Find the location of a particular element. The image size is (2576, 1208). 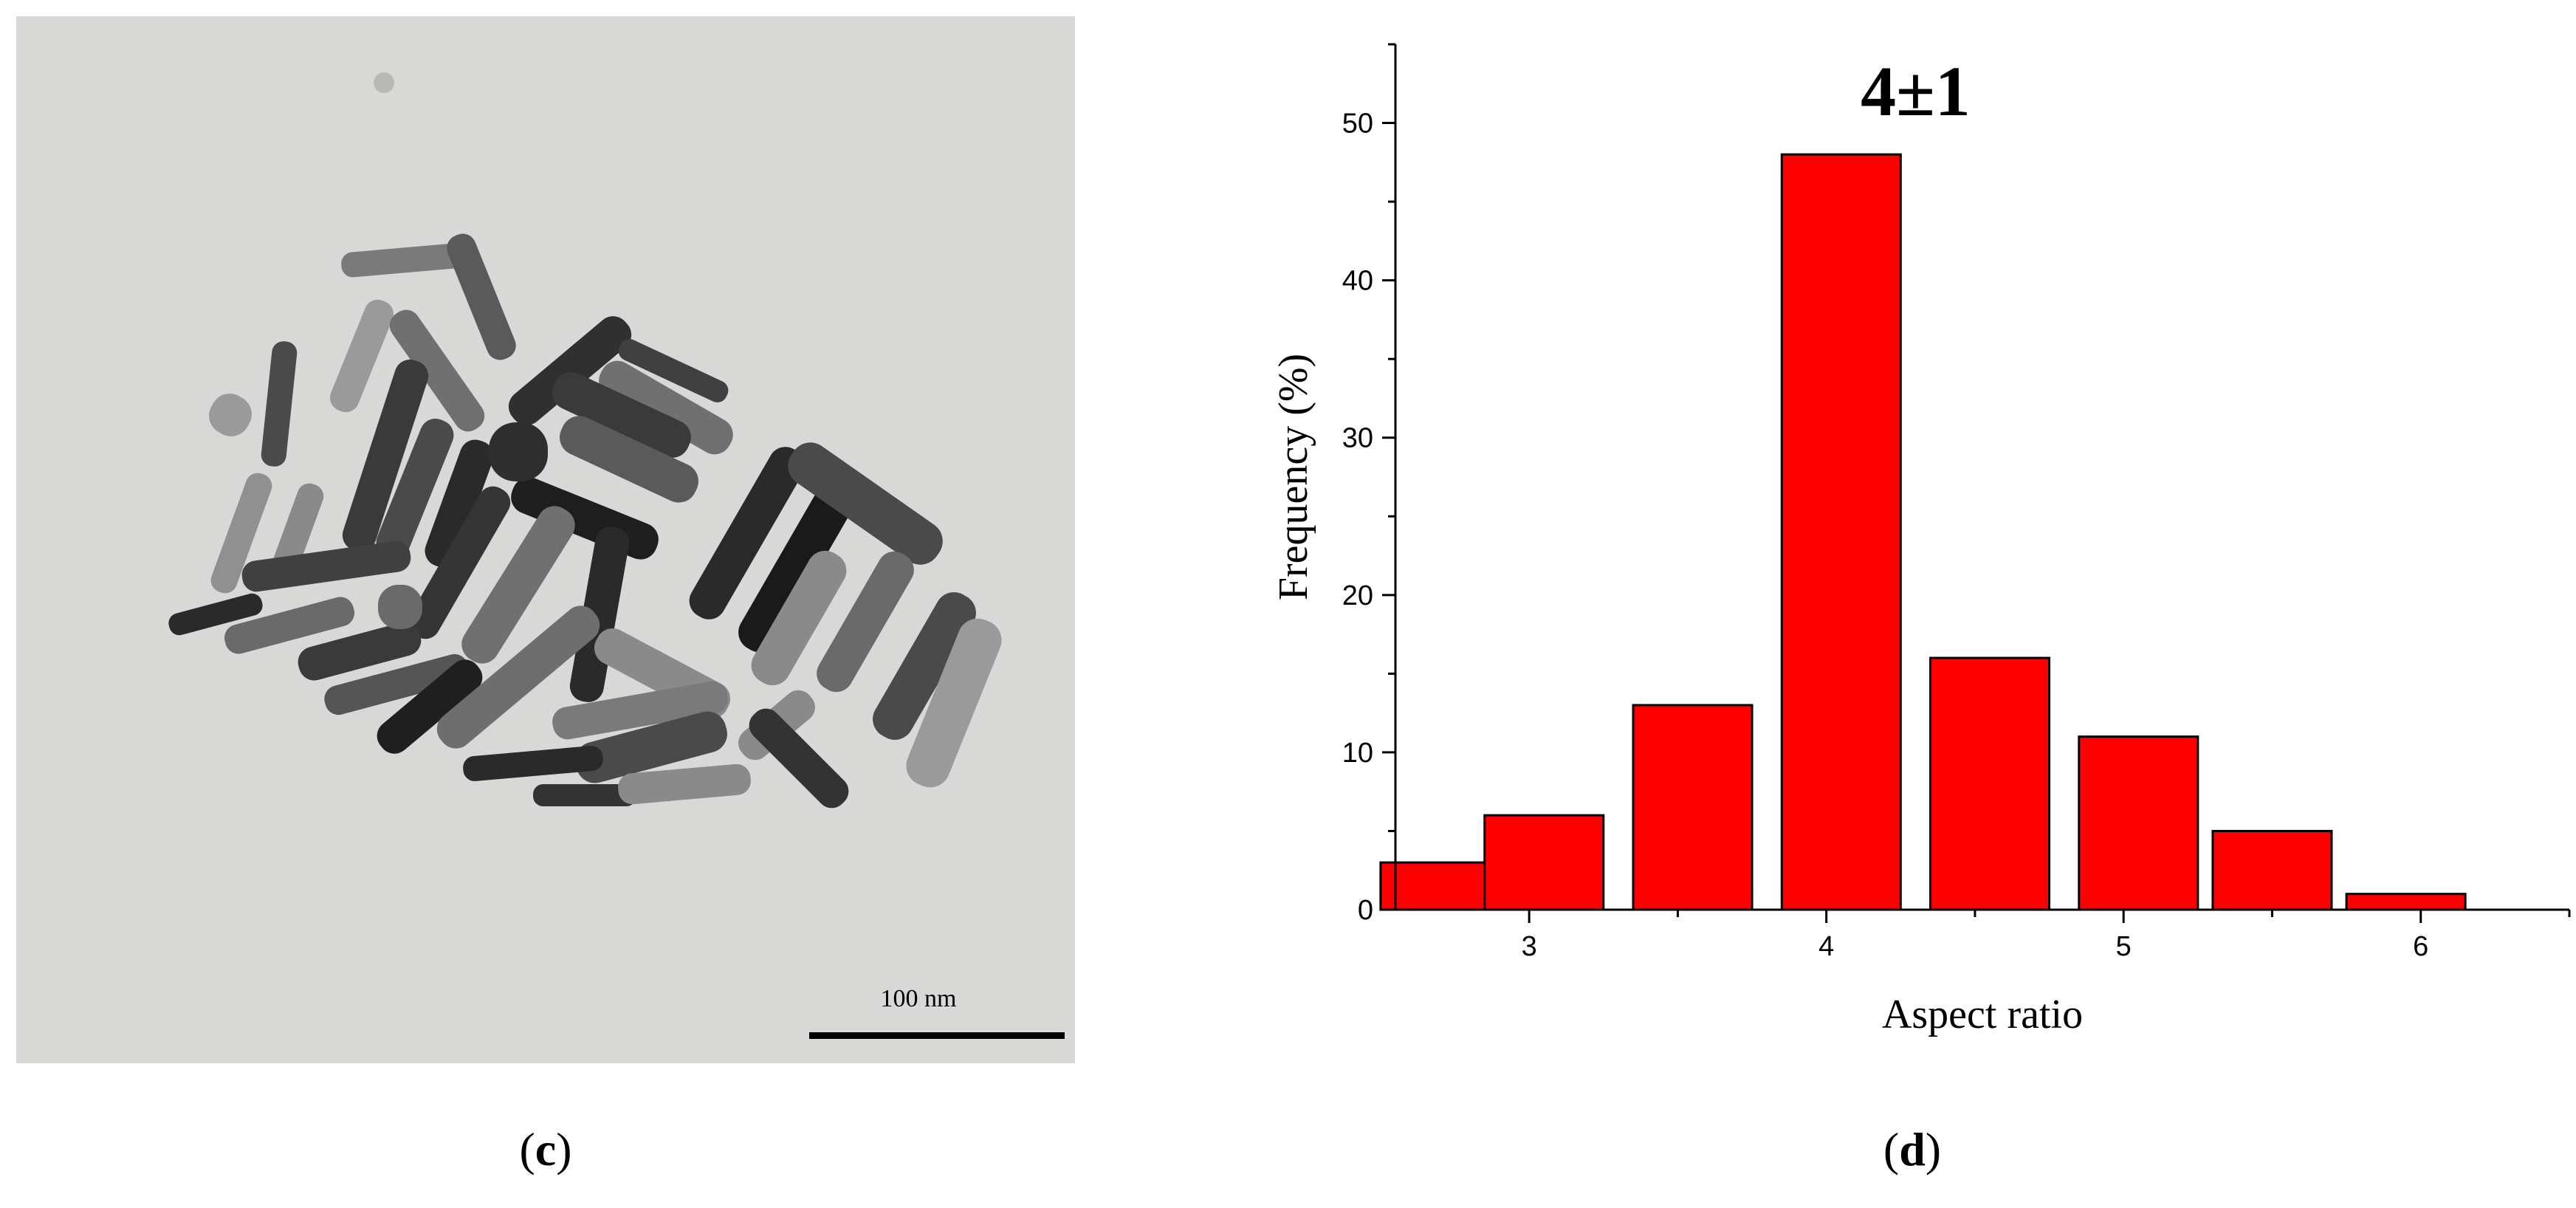

x-axis-title: Aspect ratio is located at coordinates (1982, 1014).